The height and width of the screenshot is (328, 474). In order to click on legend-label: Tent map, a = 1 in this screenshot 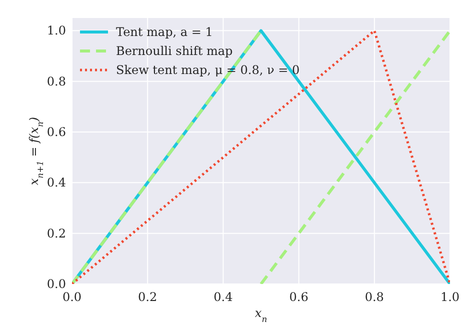, I will do `click(164, 32)`.